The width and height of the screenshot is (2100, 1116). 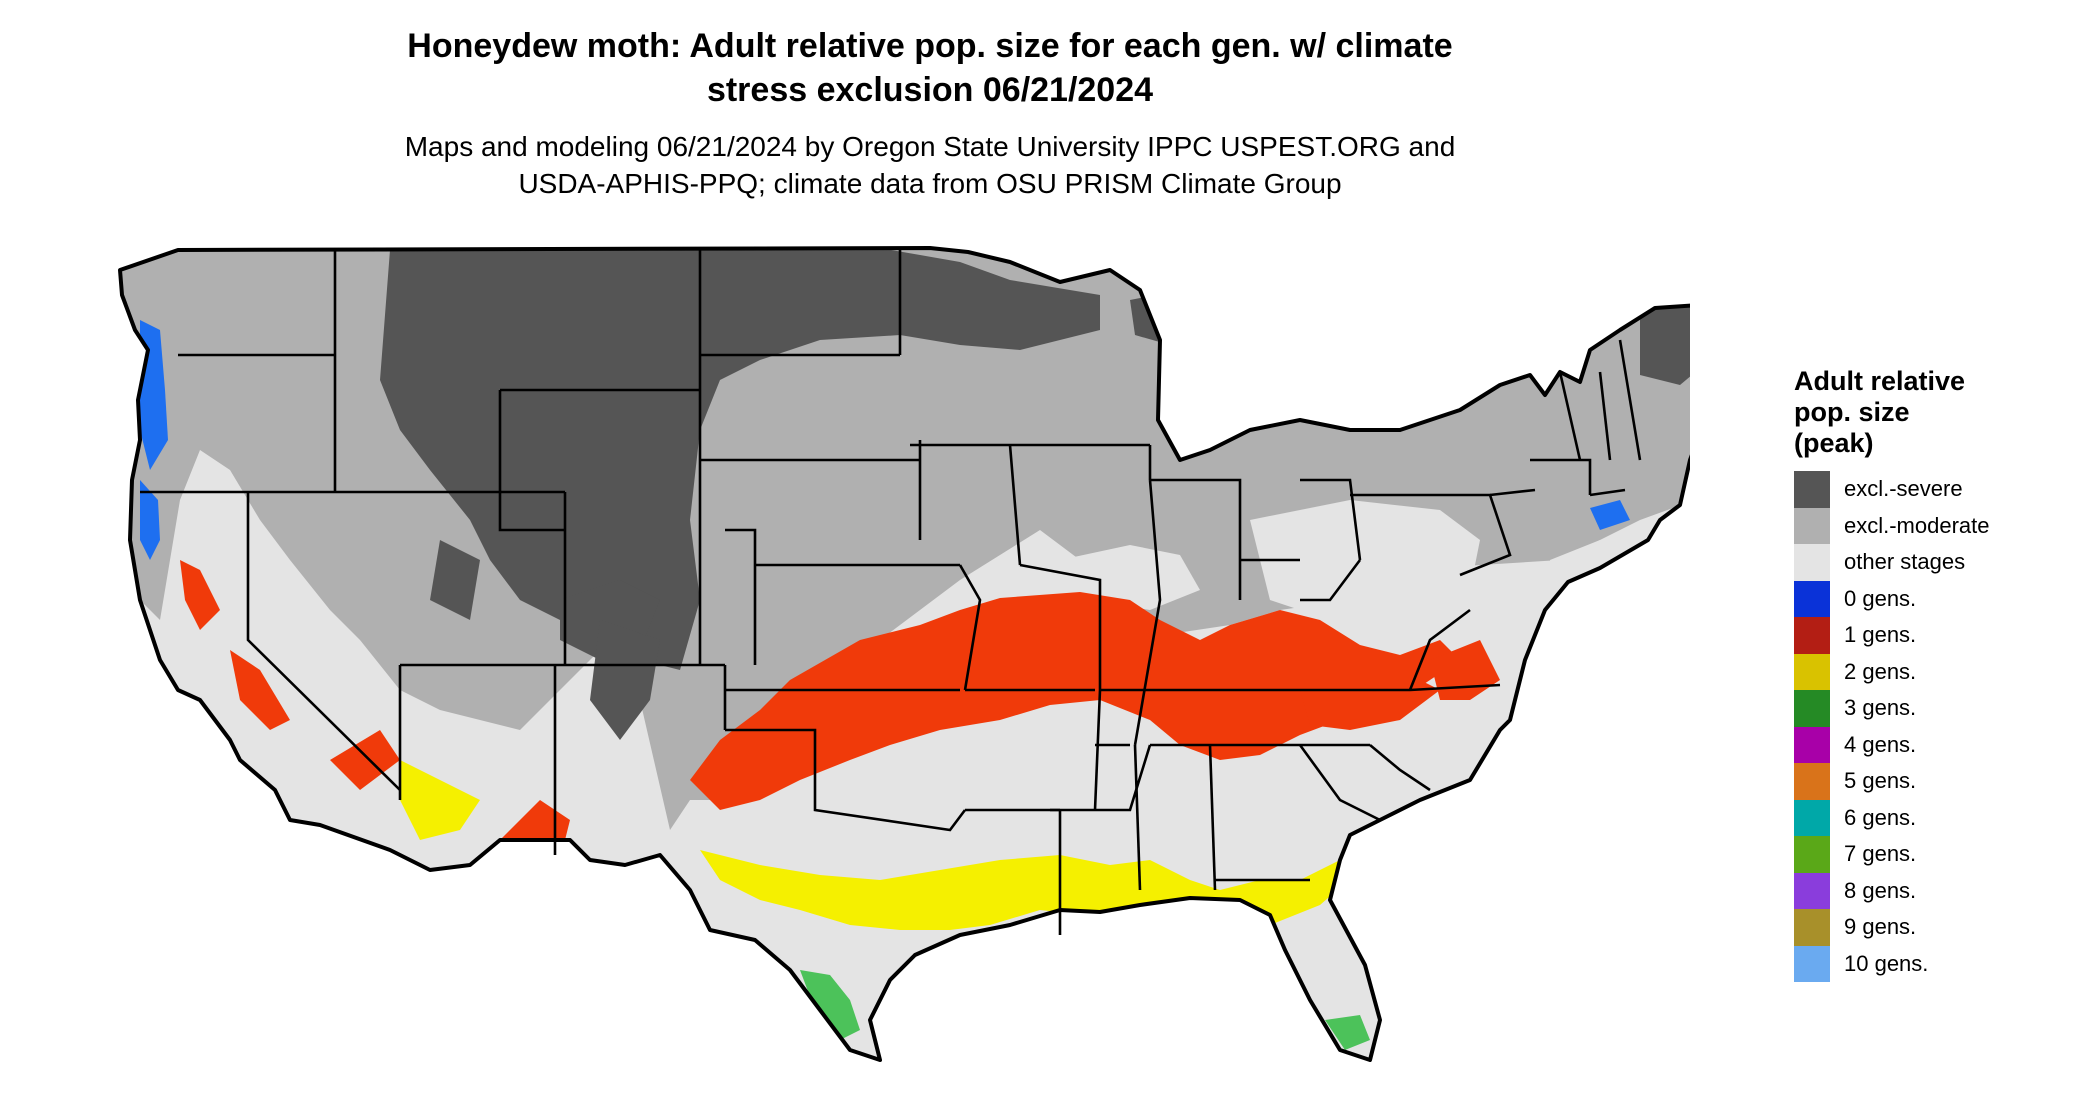 What do you see at coordinates (1880, 854) in the screenshot?
I see `legend-label: 7 gens.` at bounding box center [1880, 854].